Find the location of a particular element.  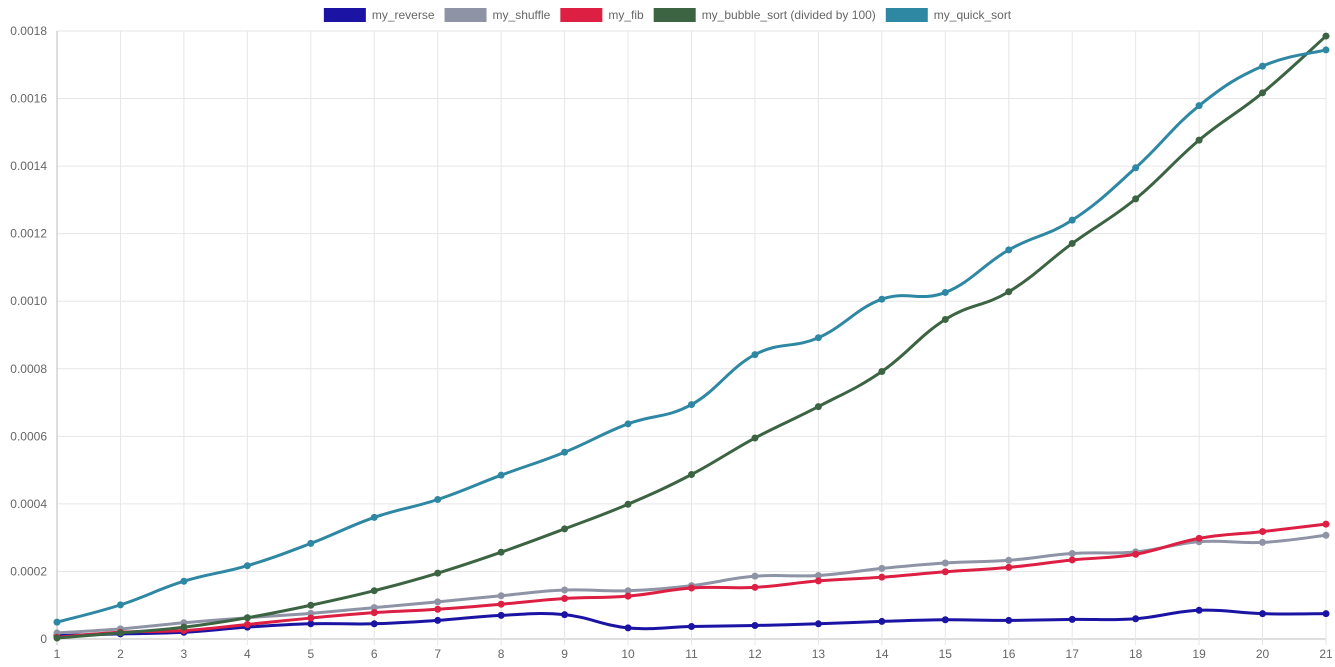

legend-item: my_quick_sort is located at coordinates (948, 15).